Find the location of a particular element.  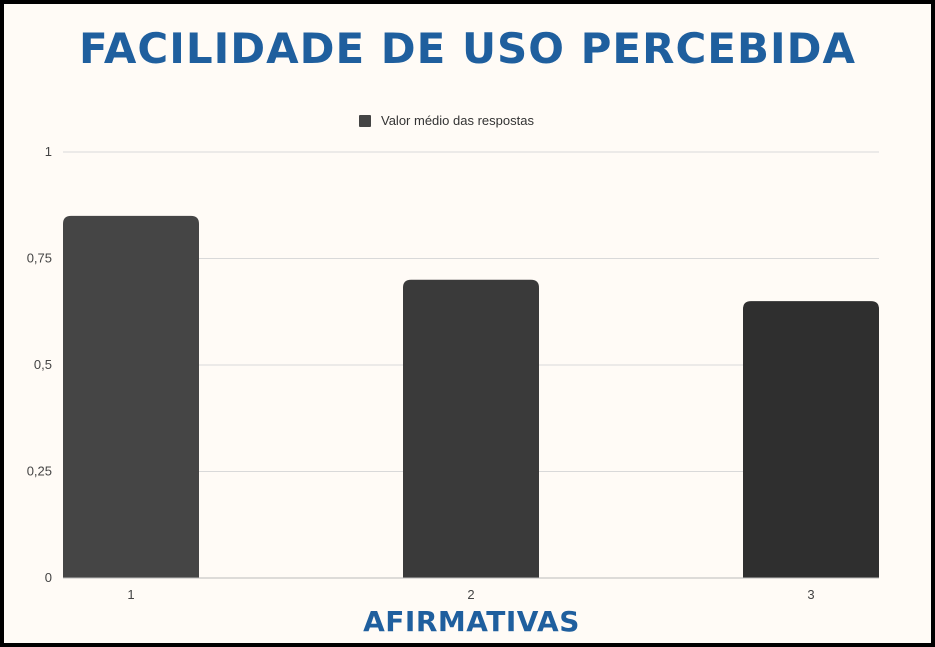

chart-title: FACILIDADE DE USO PERCEBIDA is located at coordinates (467, 48).